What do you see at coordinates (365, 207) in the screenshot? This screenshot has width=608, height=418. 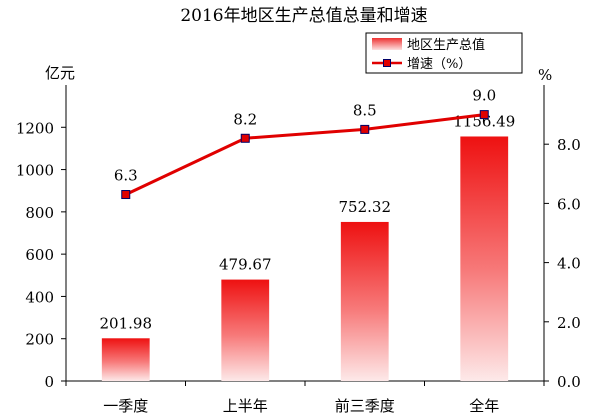 I see `bar-value-label: 752.32` at bounding box center [365, 207].